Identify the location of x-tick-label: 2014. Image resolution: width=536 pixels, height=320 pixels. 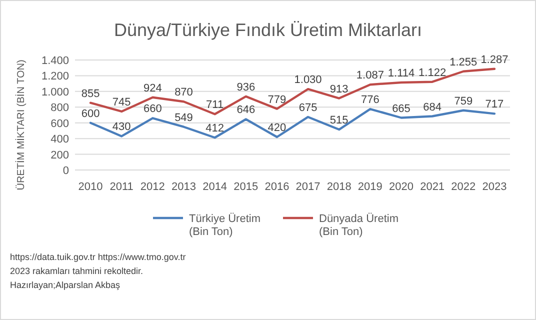
(215, 187).